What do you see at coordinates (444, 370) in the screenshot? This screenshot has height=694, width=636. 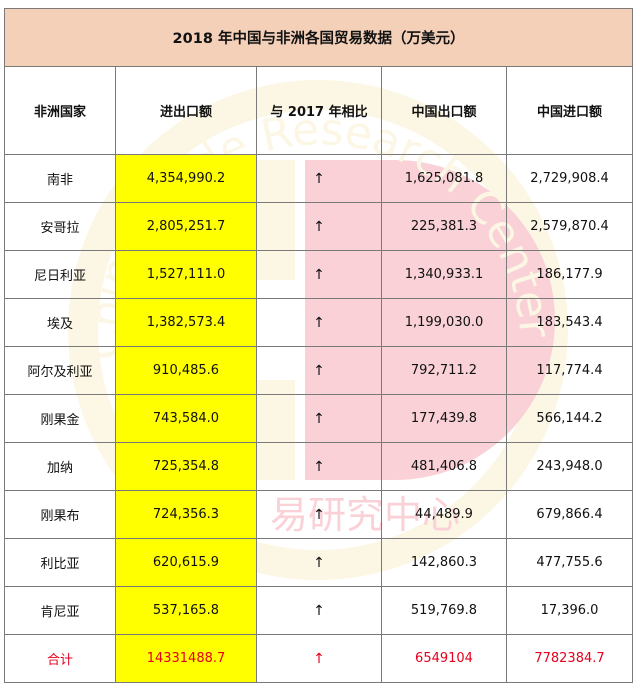 I see `export-value-cell: 792,711.2` at bounding box center [444, 370].